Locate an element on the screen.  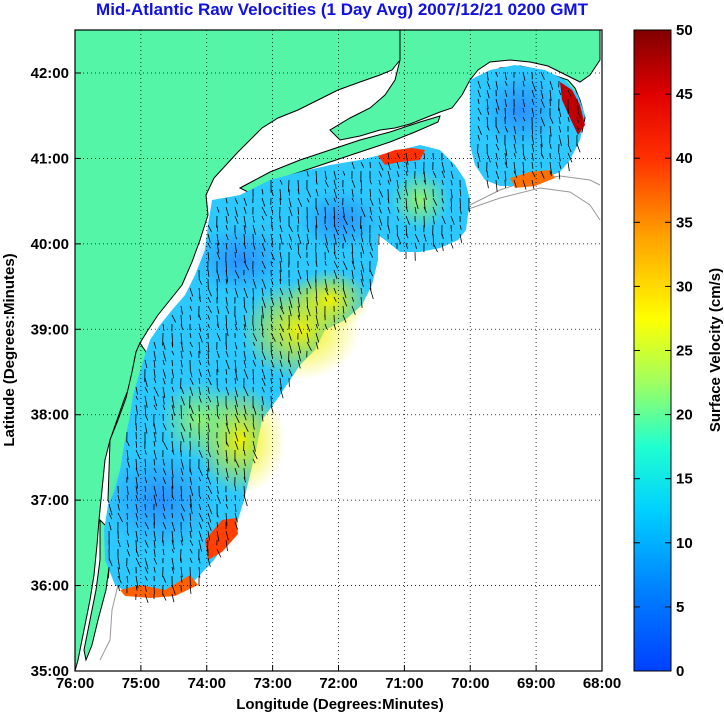
x-tick-label: 72:00 is located at coordinates (338, 683).